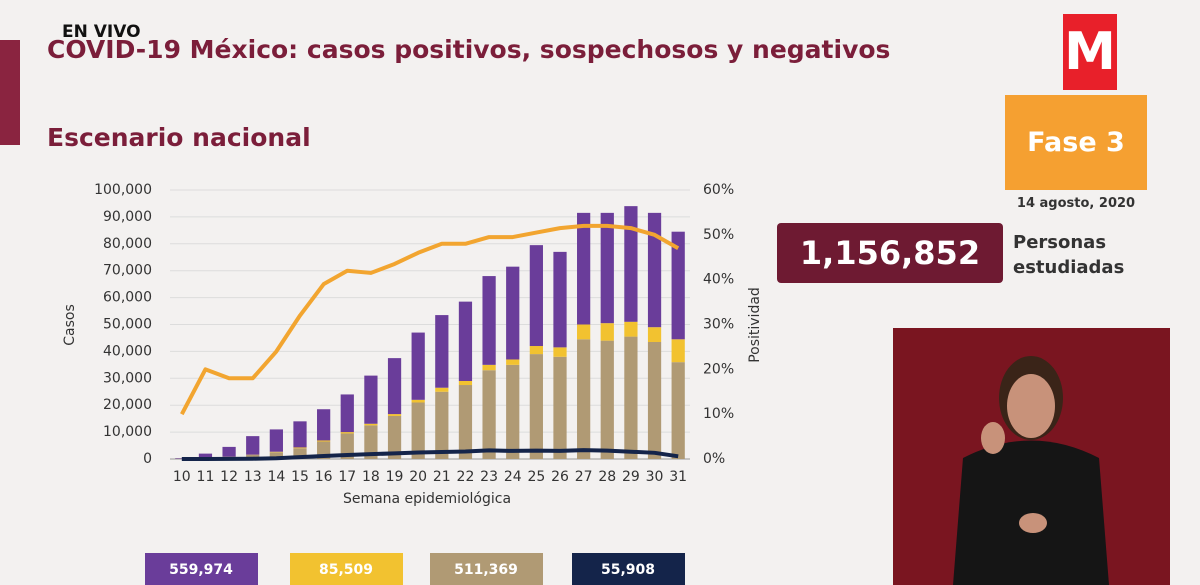  What do you see at coordinates (101, 32) in the screenshot?
I see `live-label: EN VIVO` at bounding box center [101, 32].